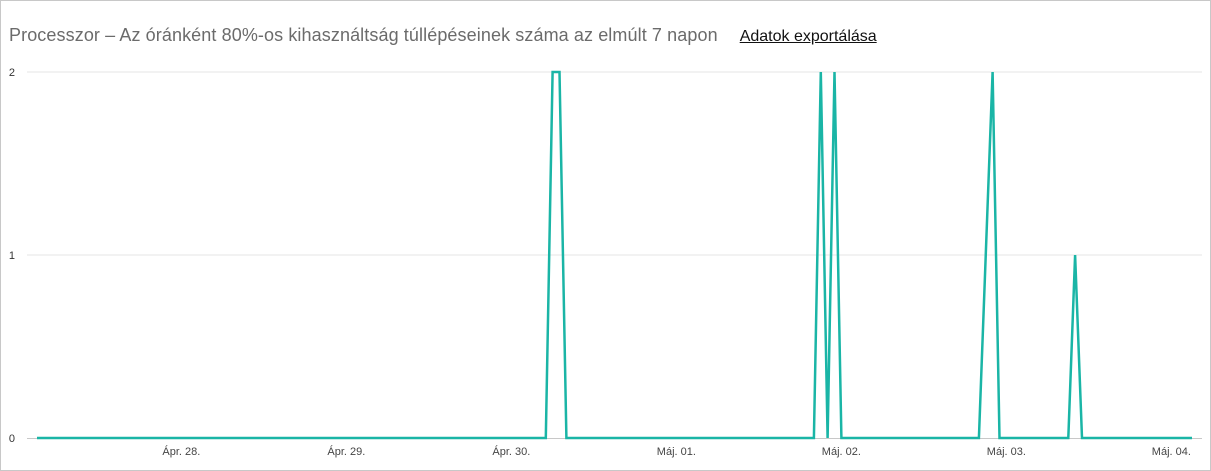 The height and width of the screenshot is (471, 1211). Describe the element at coordinates (346, 451) in the screenshot. I see `x-tick-label: Ápr. 29.` at that location.